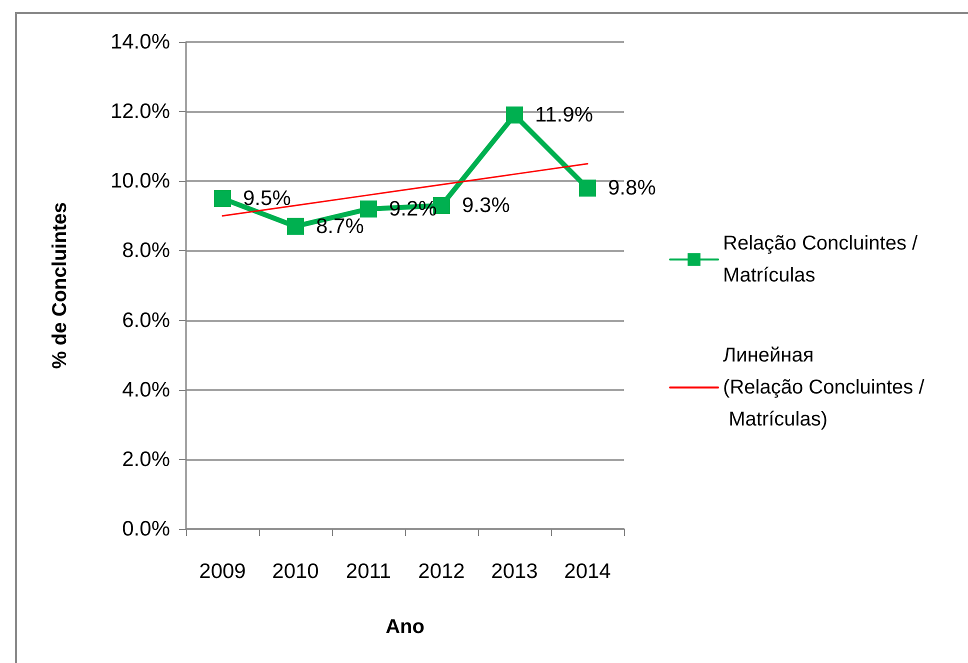 This screenshot has width=968, height=663. I want to click on y-tick-label: 14.0%, so click(140, 42).